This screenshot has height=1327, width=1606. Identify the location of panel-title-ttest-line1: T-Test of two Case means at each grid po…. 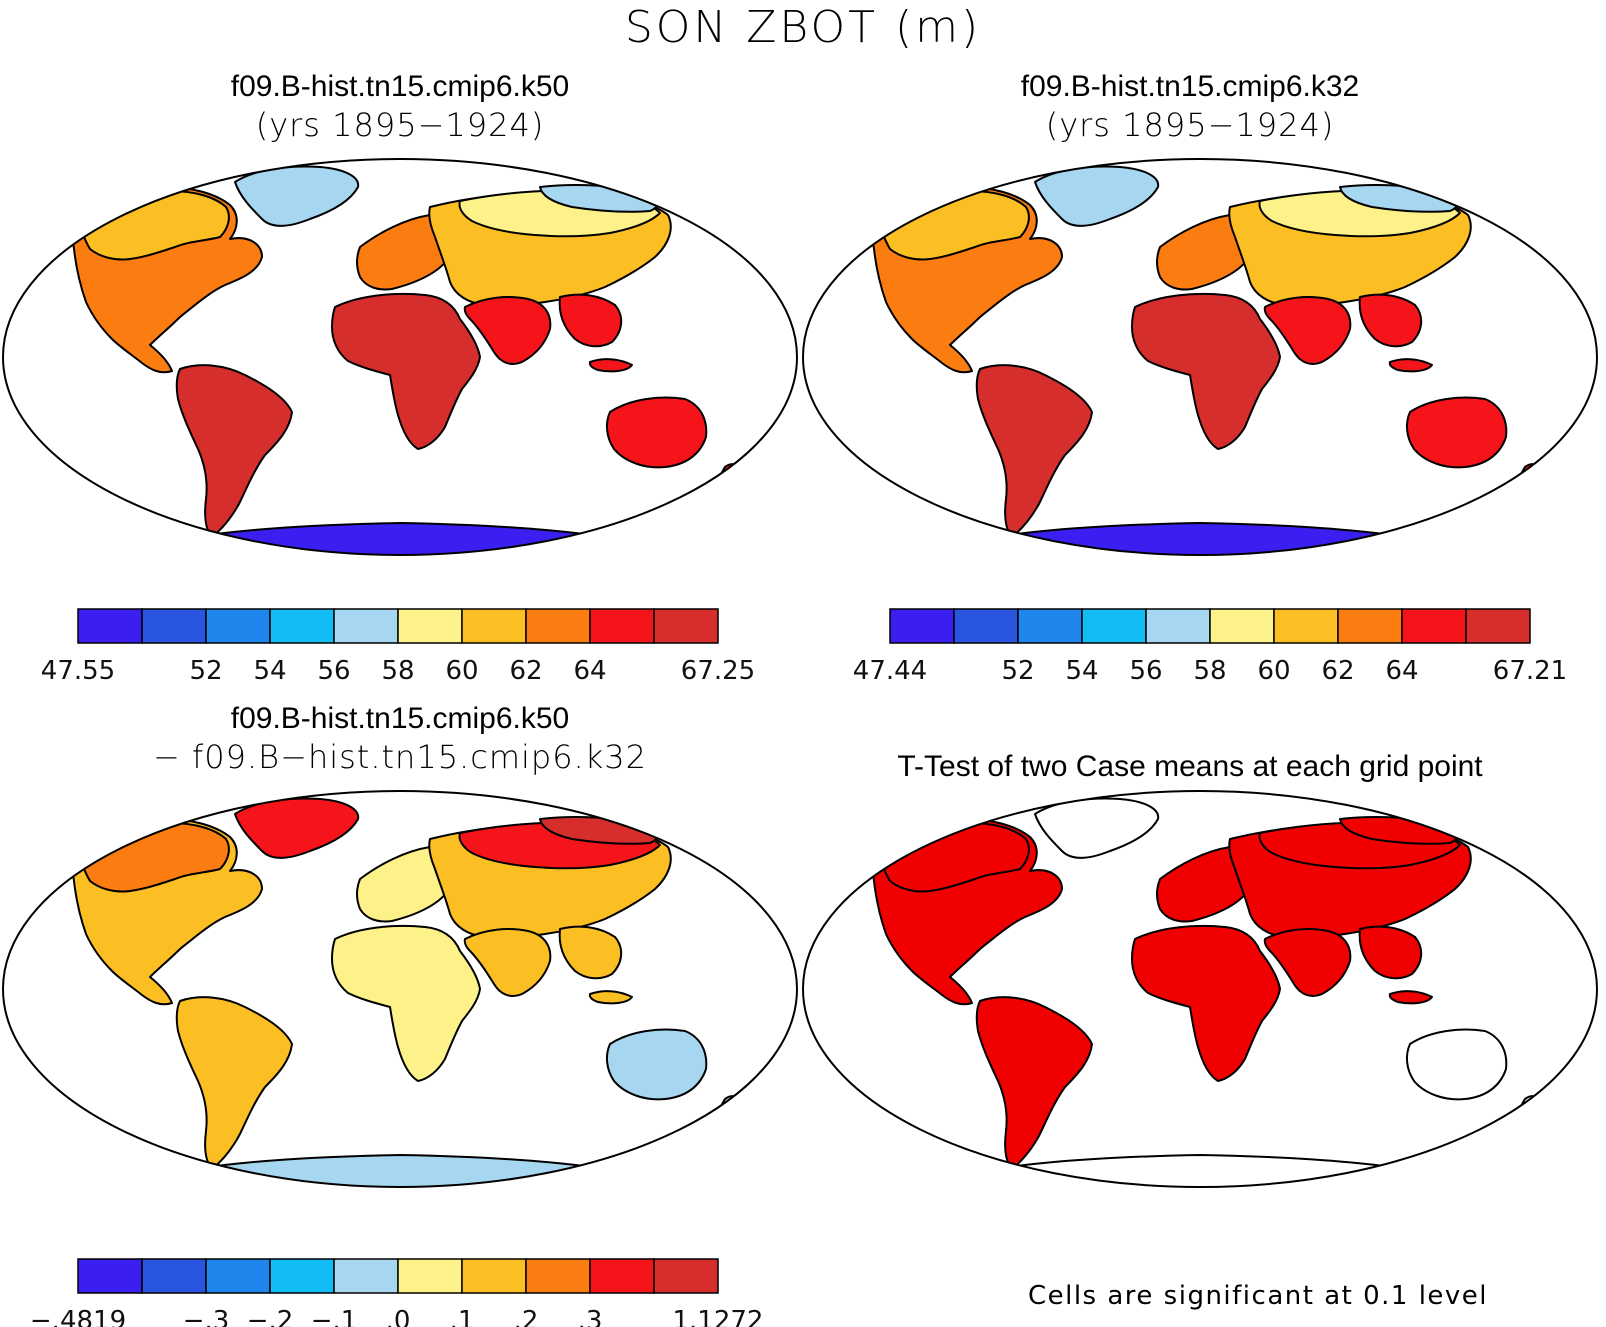
(1190, 766).